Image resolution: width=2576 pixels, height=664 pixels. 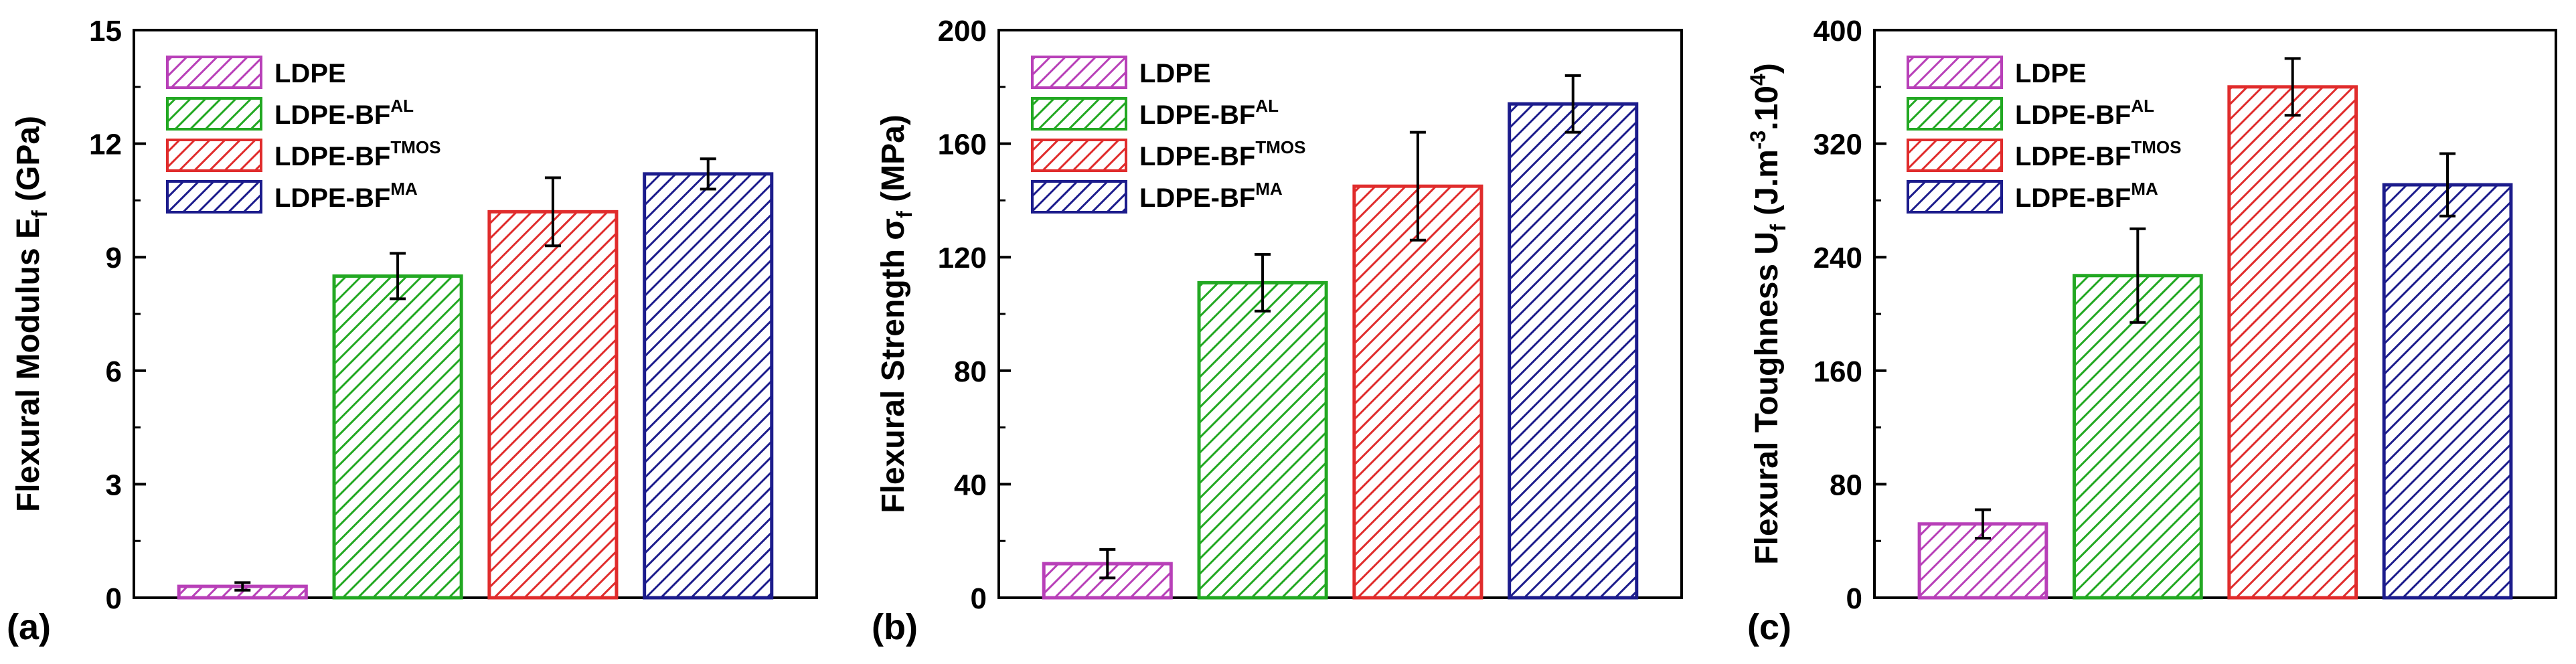 I want to click on y-tick-label: 240, so click(x=1838, y=258).